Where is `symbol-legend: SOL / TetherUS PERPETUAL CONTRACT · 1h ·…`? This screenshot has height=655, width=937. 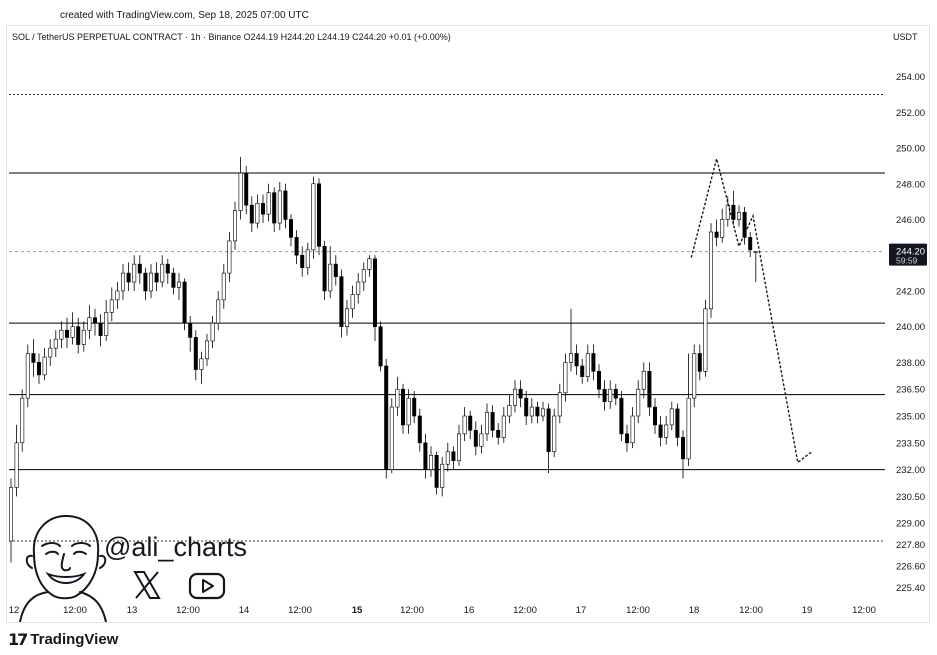 symbol-legend: SOL / TetherUS PERPETUAL CONTRACT · 1h ·… is located at coordinates (231, 37).